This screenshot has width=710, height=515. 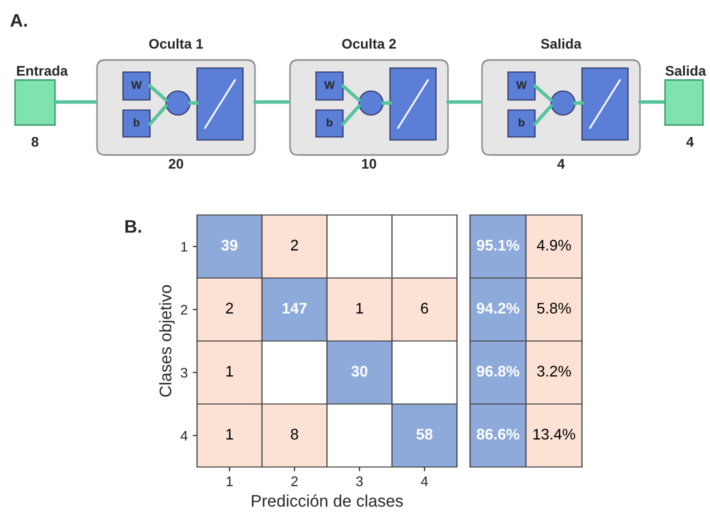 What do you see at coordinates (555, 434) in the screenshot?
I see `data-label: 13.4%` at bounding box center [555, 434].